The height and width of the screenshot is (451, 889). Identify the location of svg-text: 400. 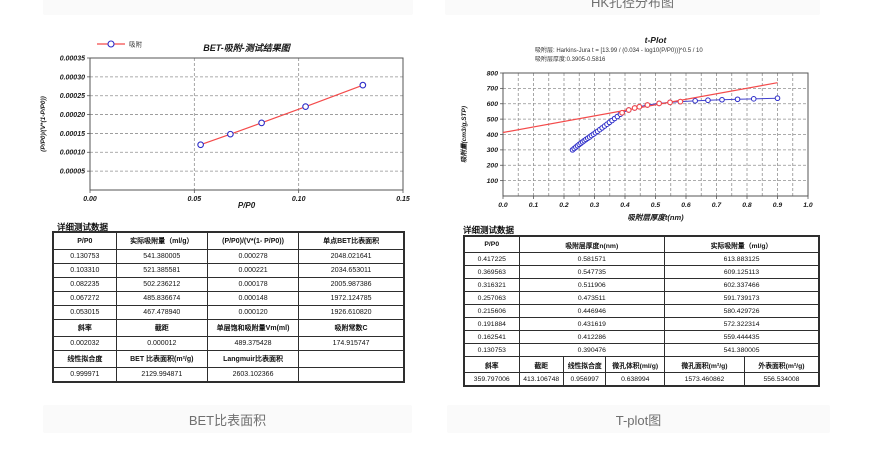
(492, 135).